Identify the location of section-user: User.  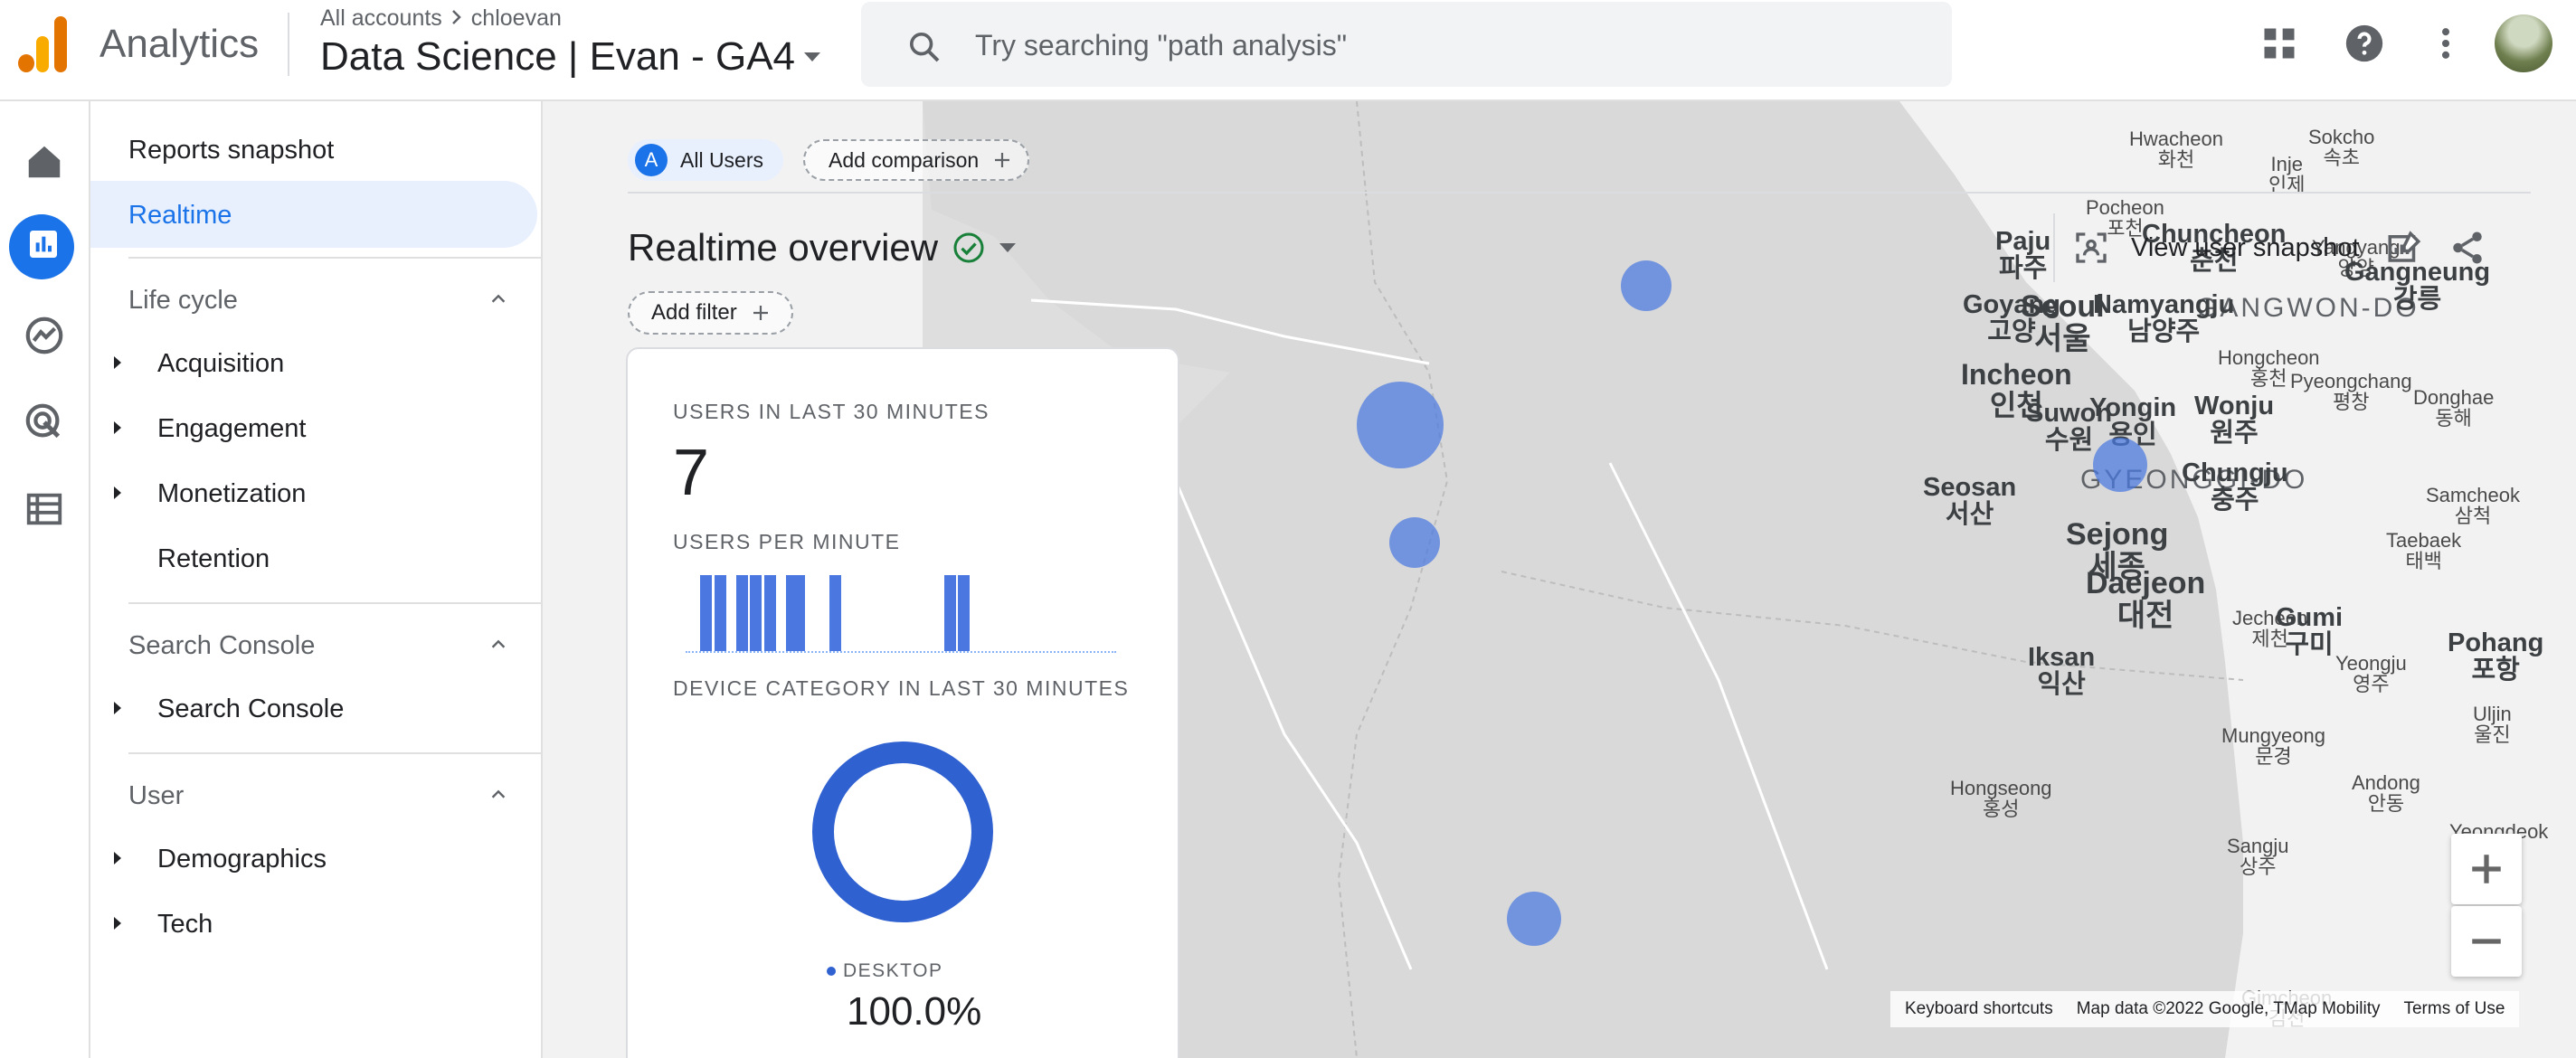
(156, 795).